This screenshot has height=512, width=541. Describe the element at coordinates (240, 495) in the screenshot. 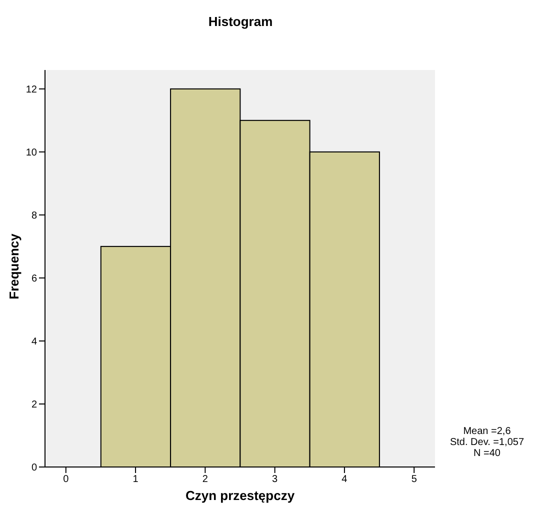

I see `x-axis-title: Czyn przestępczy` at that location.